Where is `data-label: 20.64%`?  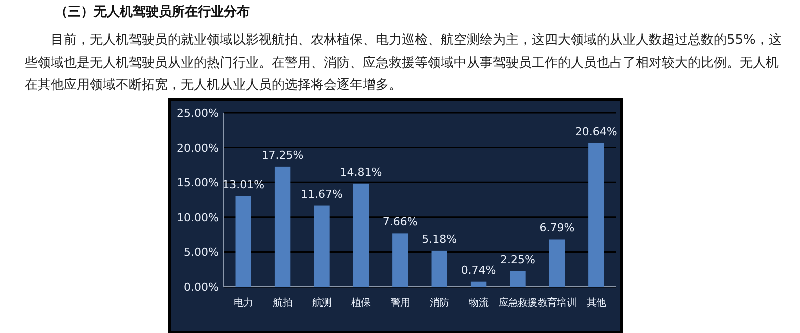 data-label: 20.64% is located at coordinates (596, 131).